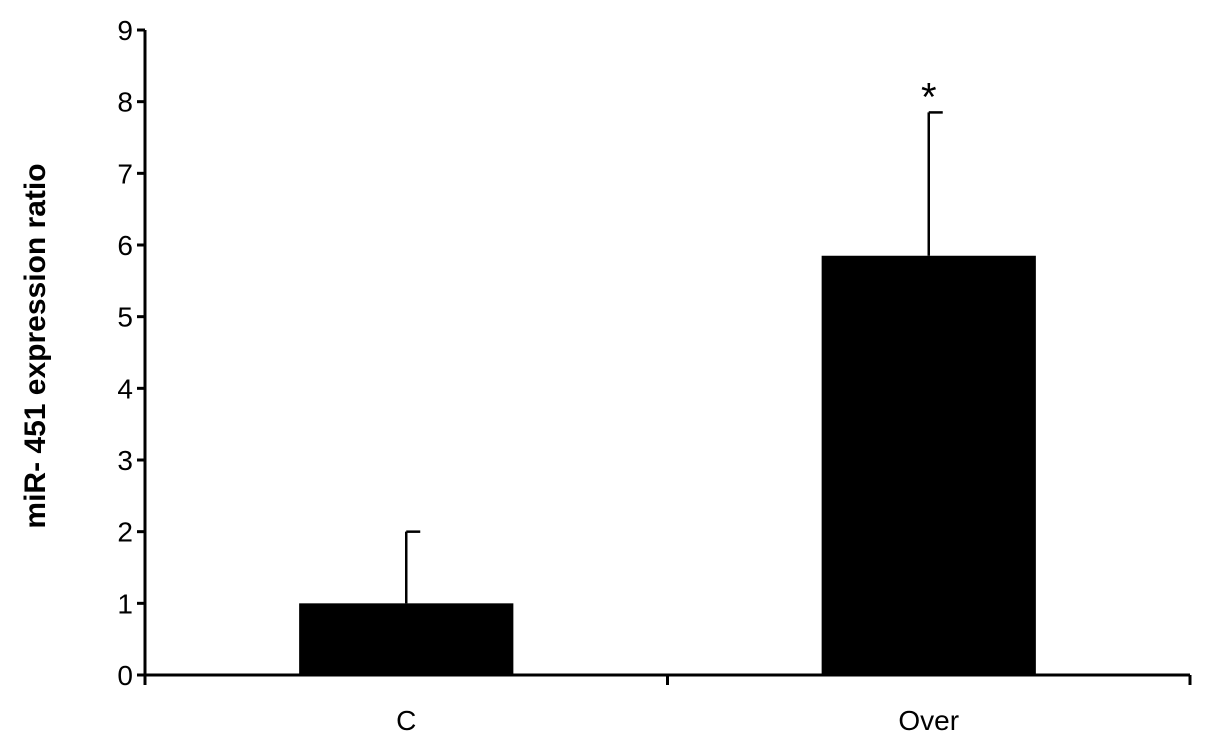 This screenshot has width=1205, height=750. Describe the element at coordinates (125, 245) in the screenshot. I see `y-tick-label: 6` at that location.